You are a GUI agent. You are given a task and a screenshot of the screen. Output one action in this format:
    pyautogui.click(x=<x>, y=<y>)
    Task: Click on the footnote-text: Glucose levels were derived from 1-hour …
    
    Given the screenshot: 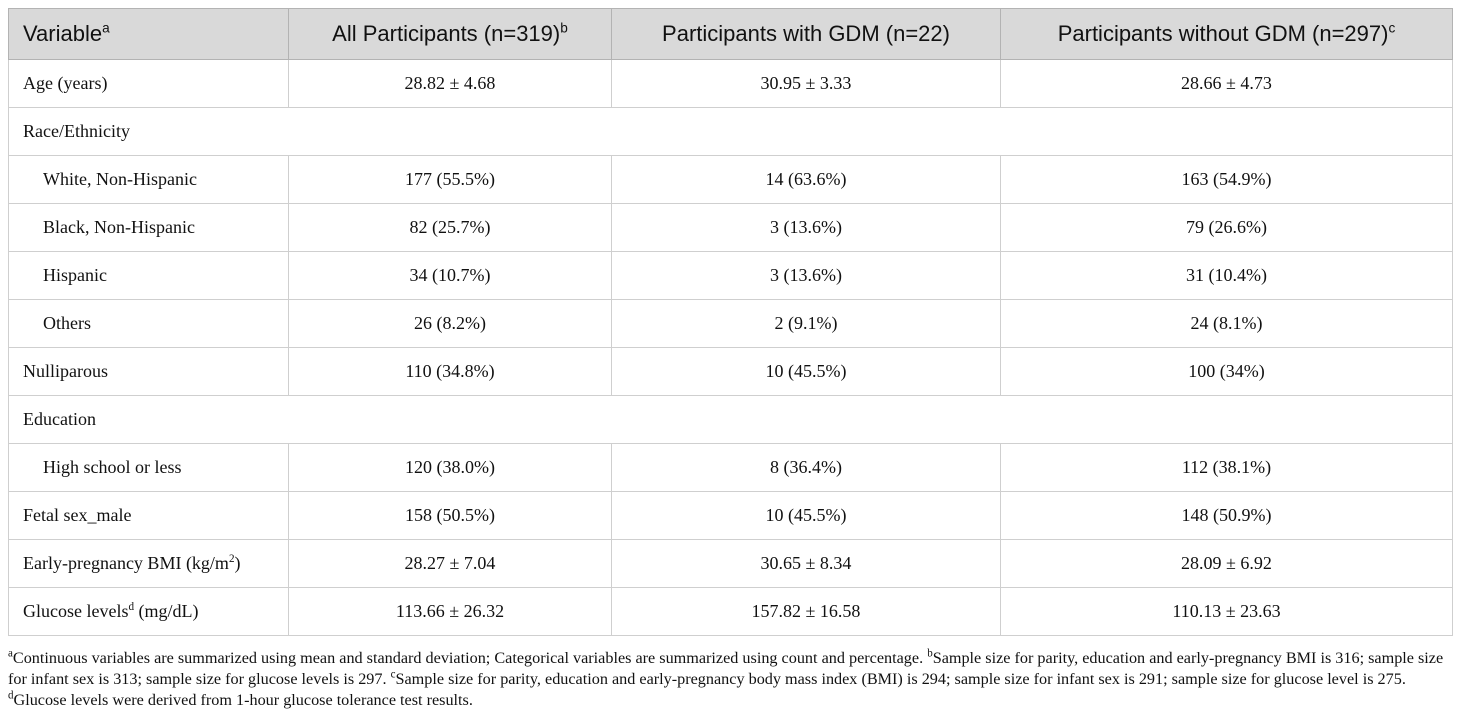 What is the action you would take?
    pyautogui.click(x=243, y=700)
    